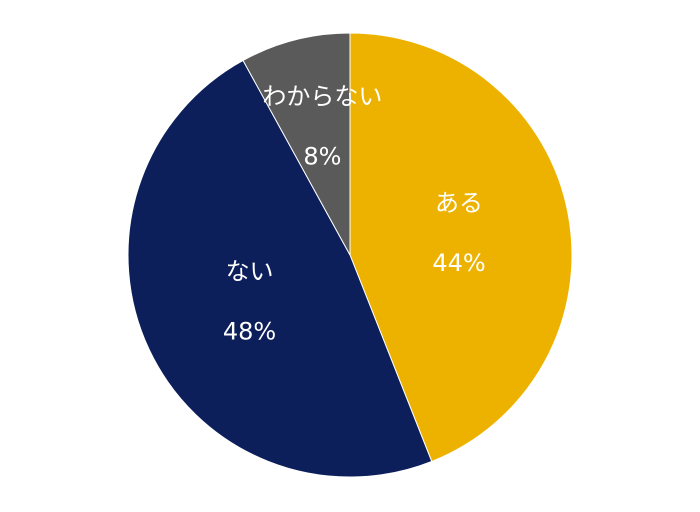 The height and width of the screenshot is (512, 700). I want to click on slice-value-label: 44%, so click(458, 263).